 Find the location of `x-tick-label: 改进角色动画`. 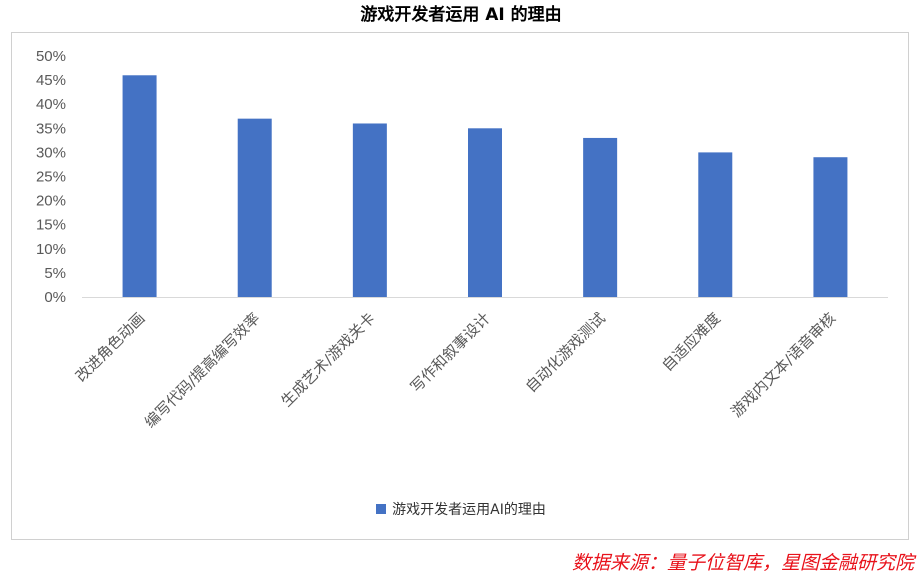

x-tick-label: 改进角色动画 is located at coordinates (110, 347).